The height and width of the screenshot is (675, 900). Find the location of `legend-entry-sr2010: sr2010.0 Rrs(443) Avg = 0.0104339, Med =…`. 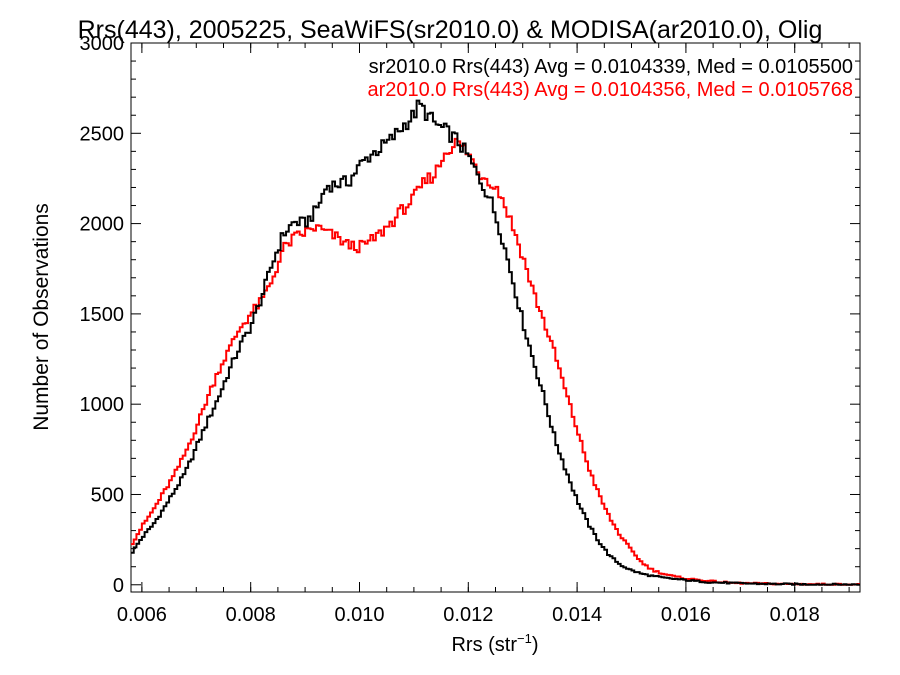

legend-entry-sr2010: sr2010.0 Rrs(443) Avg = 0.0104339, Med =… is located at coordinates (611, 67).